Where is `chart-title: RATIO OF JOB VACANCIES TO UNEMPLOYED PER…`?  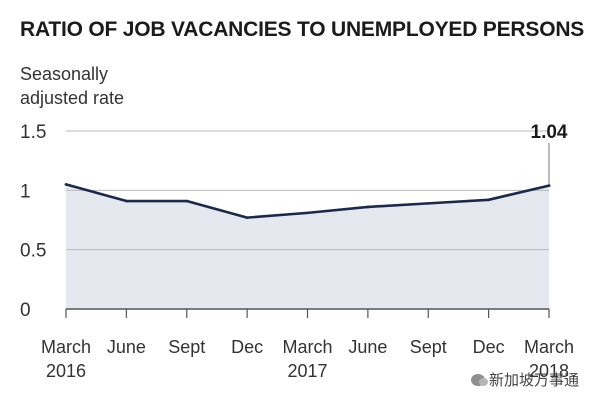
chart-title: RATIO OF JOB VACANCIES TO UNEMPLOYED PER… is located at coordinates (302, 29).